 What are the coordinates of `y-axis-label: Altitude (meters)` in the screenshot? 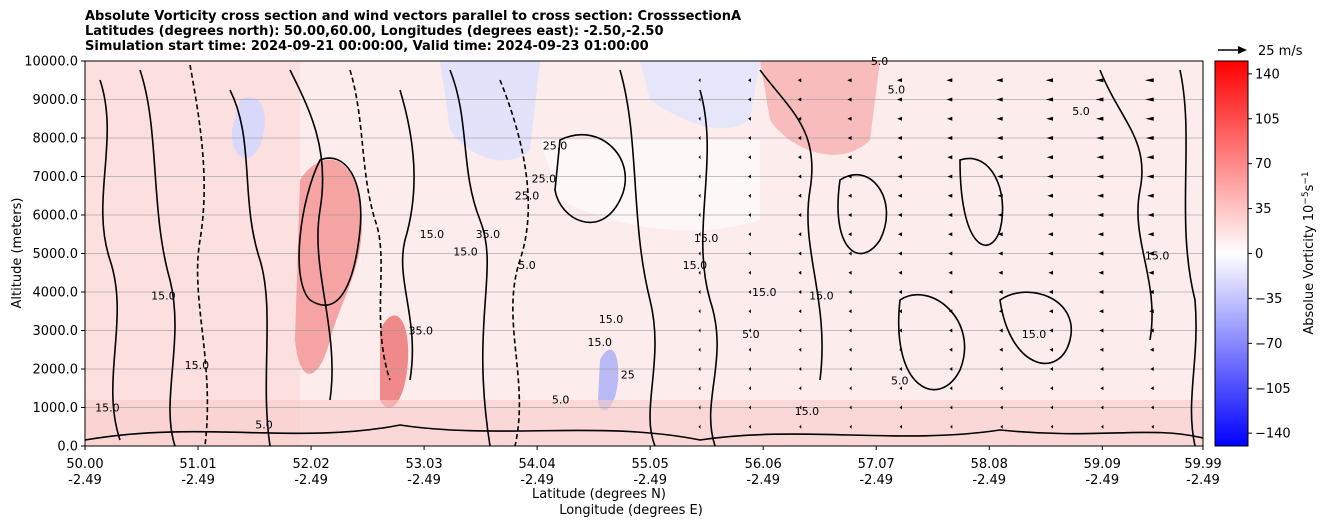 It's located at (17, 253).